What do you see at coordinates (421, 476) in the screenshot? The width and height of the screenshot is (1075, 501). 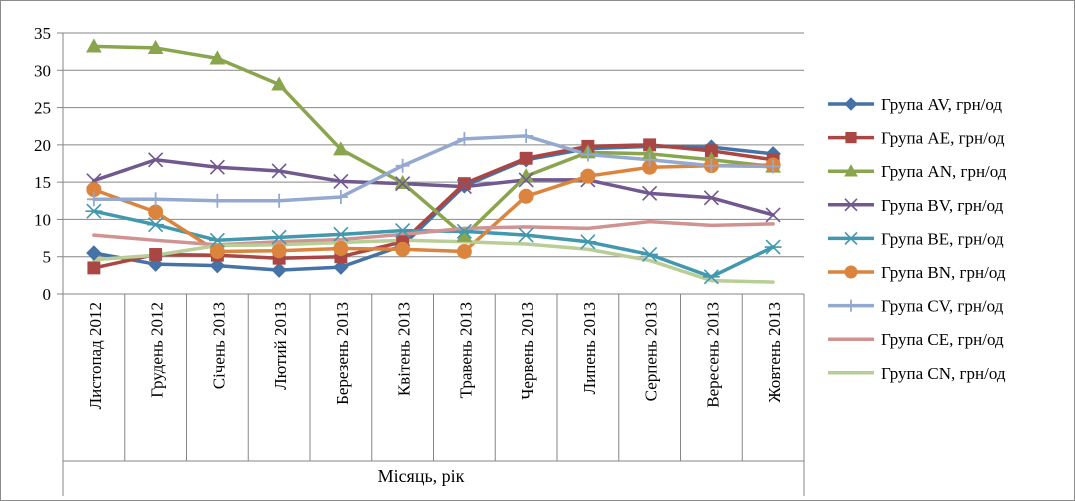 I see `x-axis-title: Місяць, рік` at bounding box center [421, 476].